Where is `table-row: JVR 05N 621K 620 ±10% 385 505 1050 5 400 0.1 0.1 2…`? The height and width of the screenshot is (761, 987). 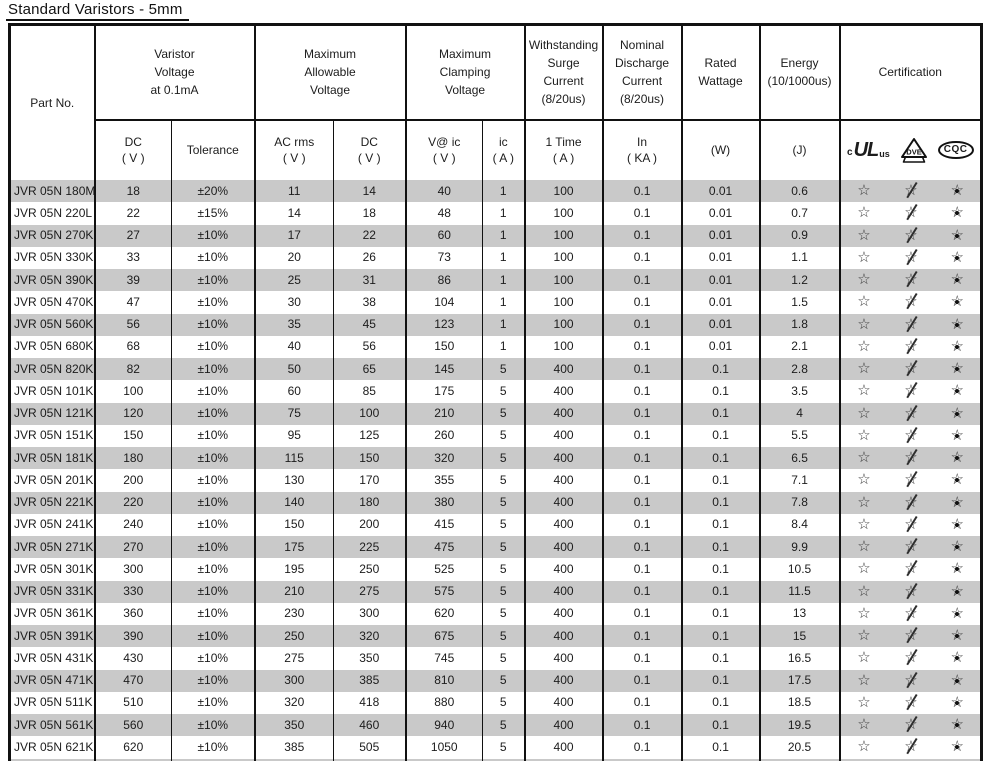 table-row: JVR 05N 621K 620 ±10% 385 505 1050 5 400 0.1 0.1 2… is located at coordinates (496, 747).